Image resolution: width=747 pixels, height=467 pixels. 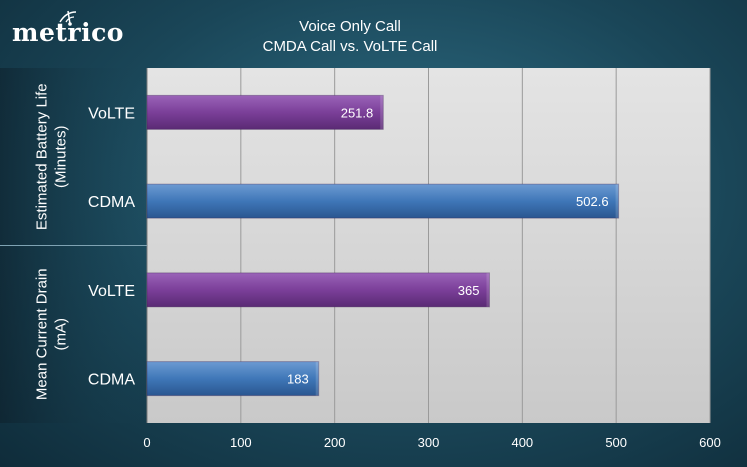 I want to click on logo-text: metrico, so click(x=68, y=32).